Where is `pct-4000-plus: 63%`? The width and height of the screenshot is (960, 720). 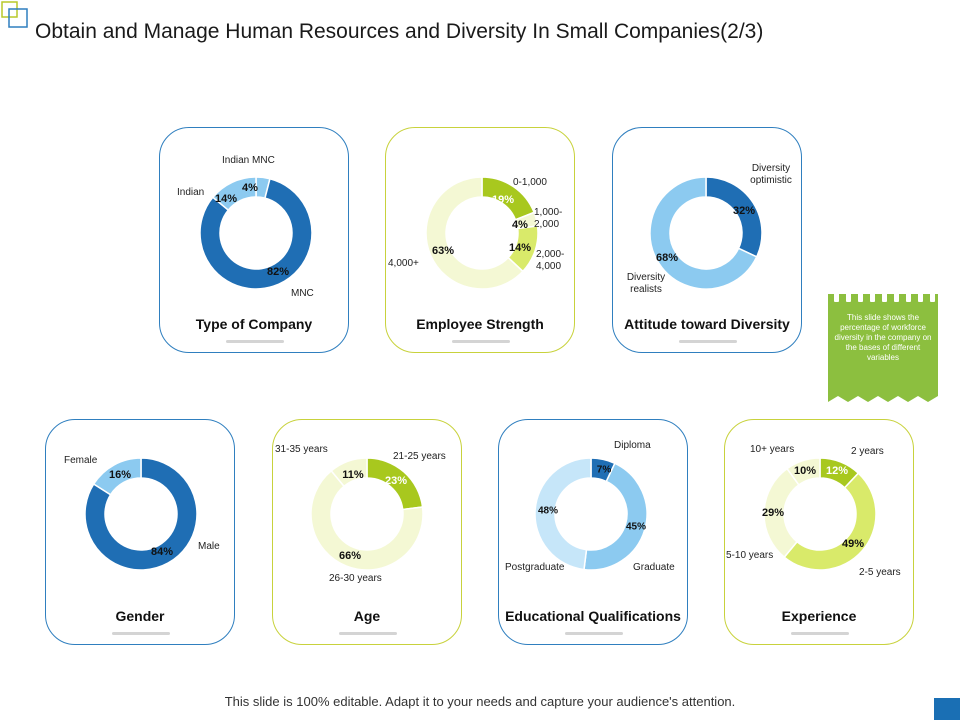
pct-4000-plus: 63% is located at coordinates (443, 251).